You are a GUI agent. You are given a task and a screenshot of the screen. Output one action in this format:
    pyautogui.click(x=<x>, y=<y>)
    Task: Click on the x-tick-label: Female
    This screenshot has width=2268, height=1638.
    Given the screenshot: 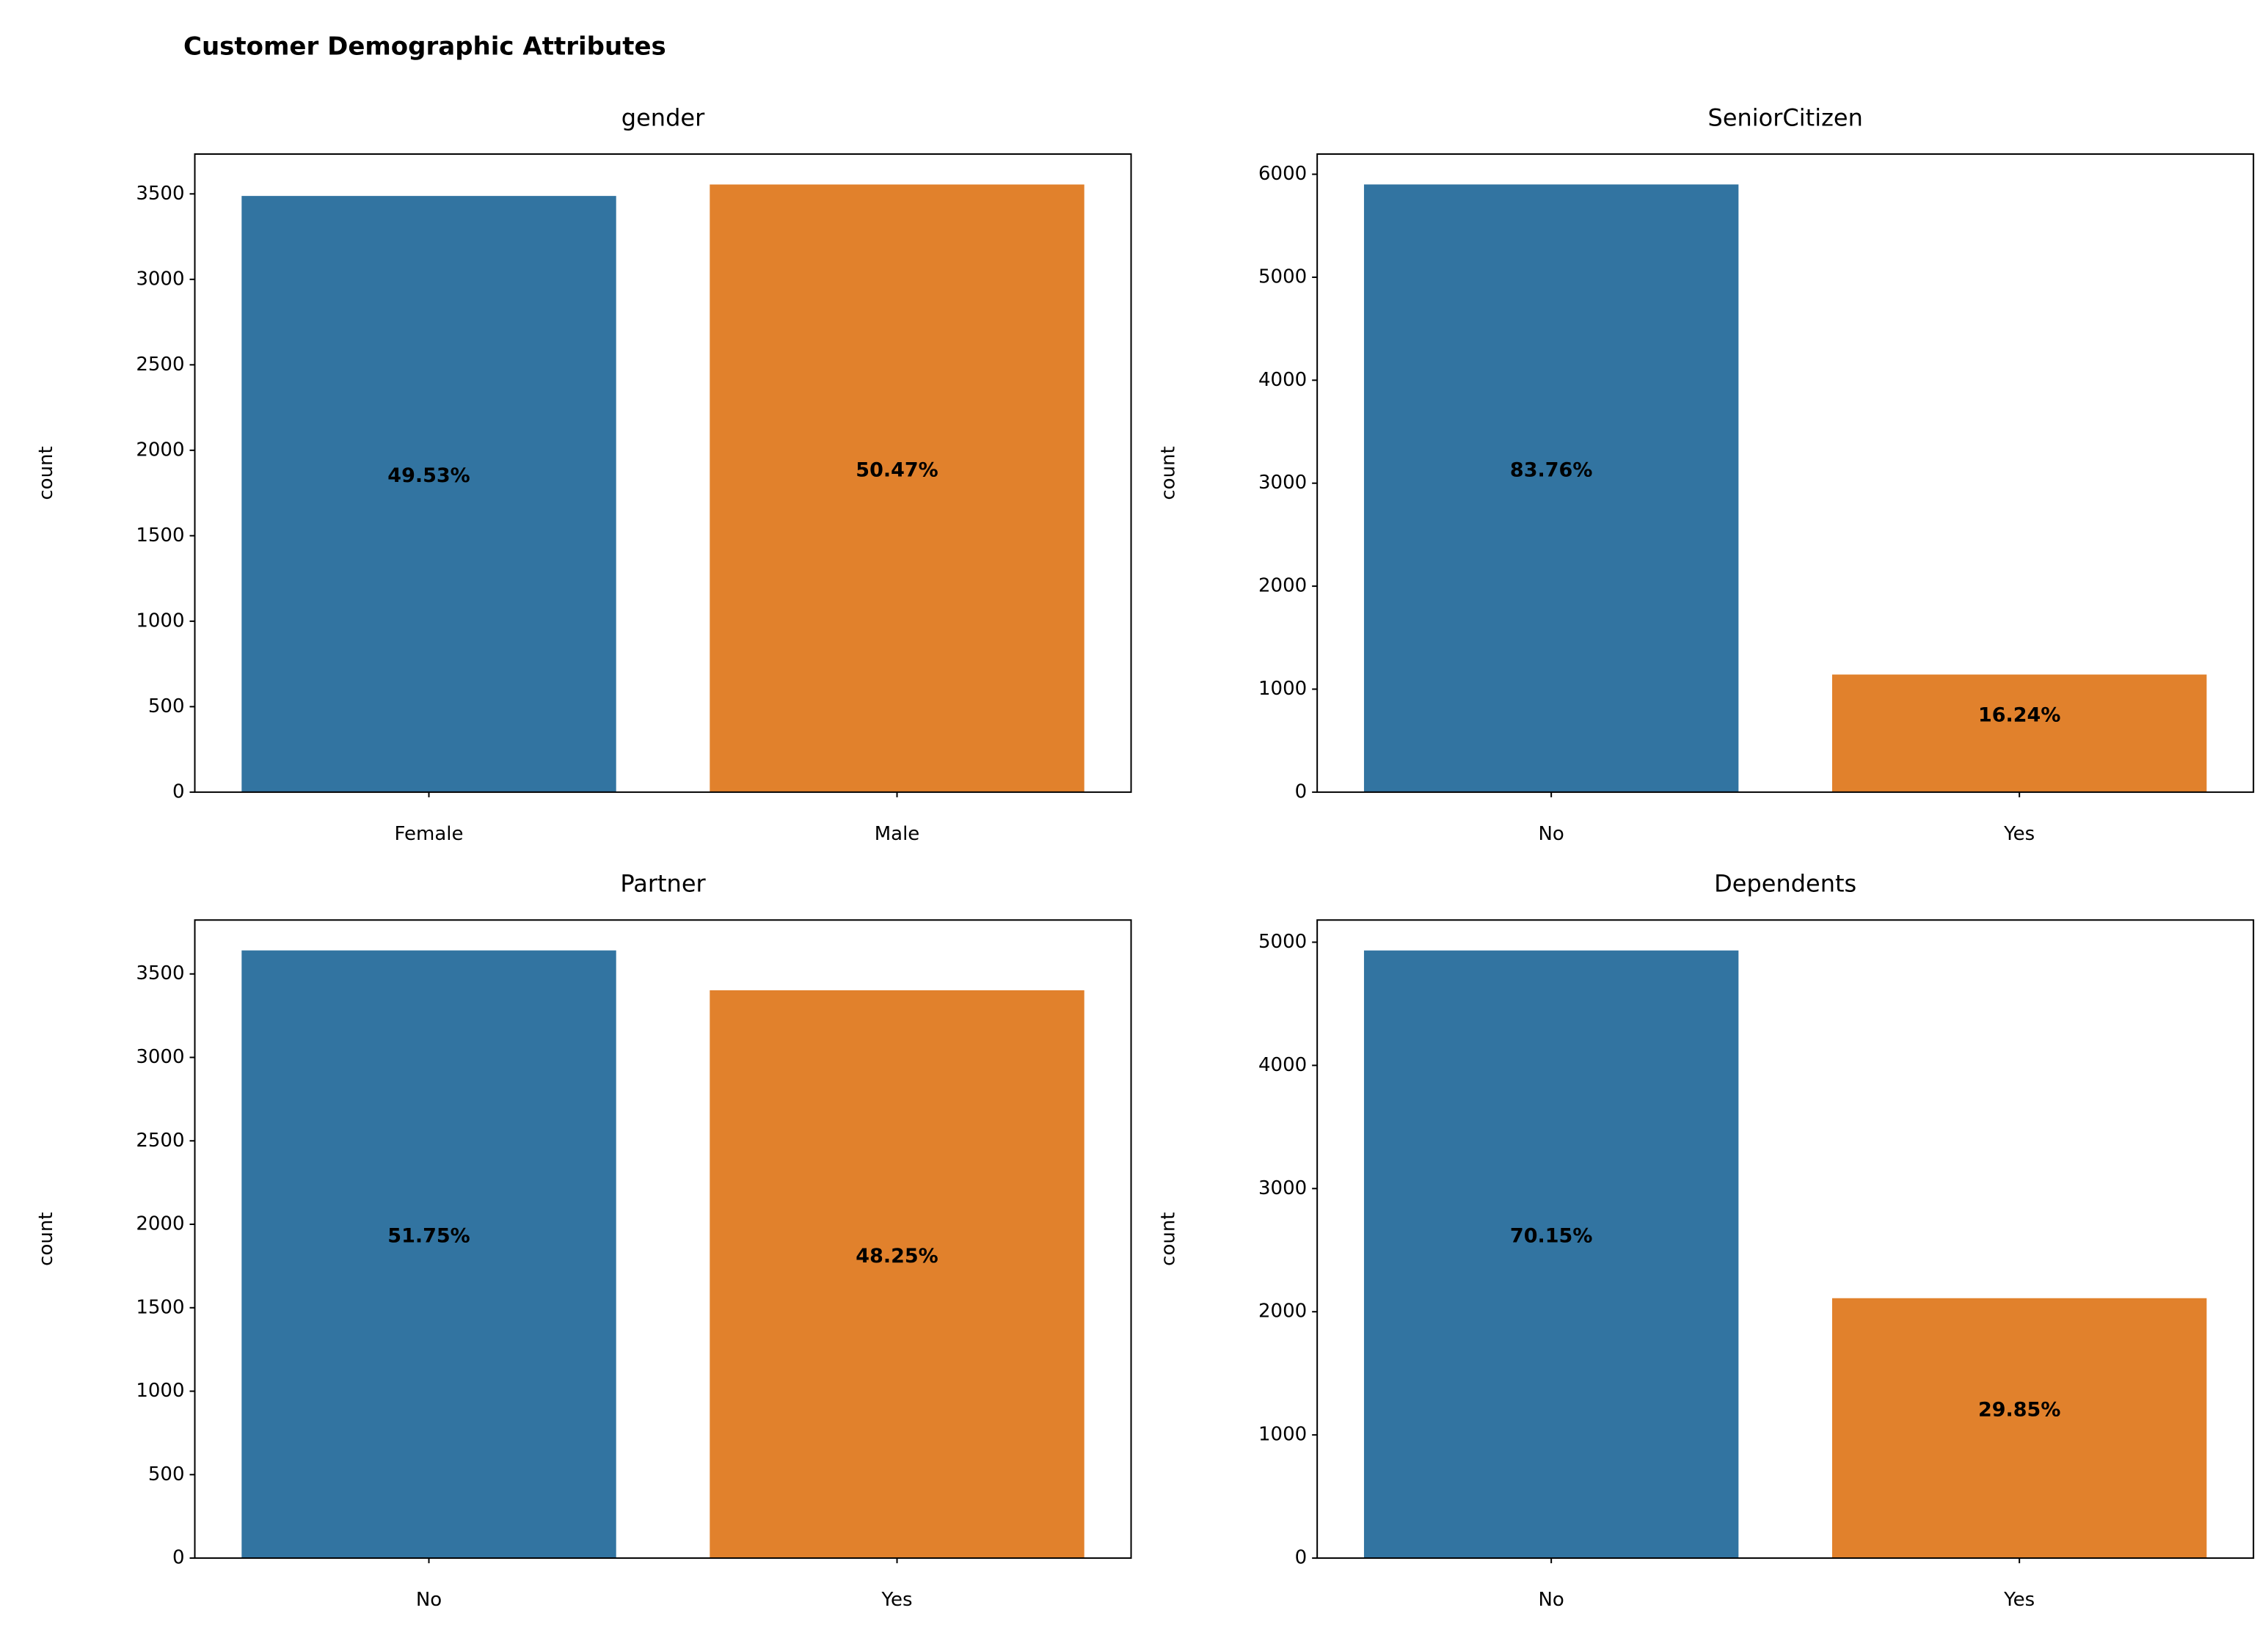 What is the action you would take?
    pyautogui.click(x=429, y=834)
    